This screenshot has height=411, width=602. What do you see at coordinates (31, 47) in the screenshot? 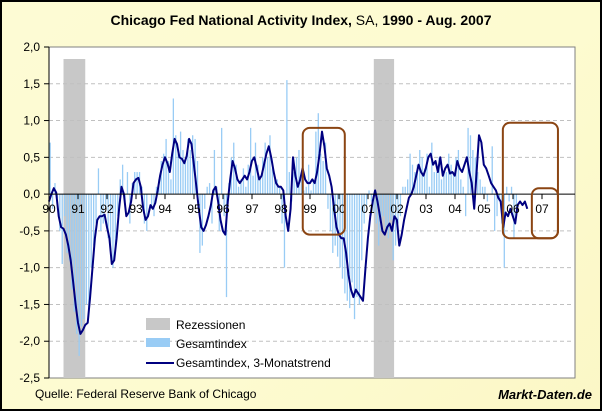
I see `y-tick-label: 2,0` at bounding box center [31, 47].